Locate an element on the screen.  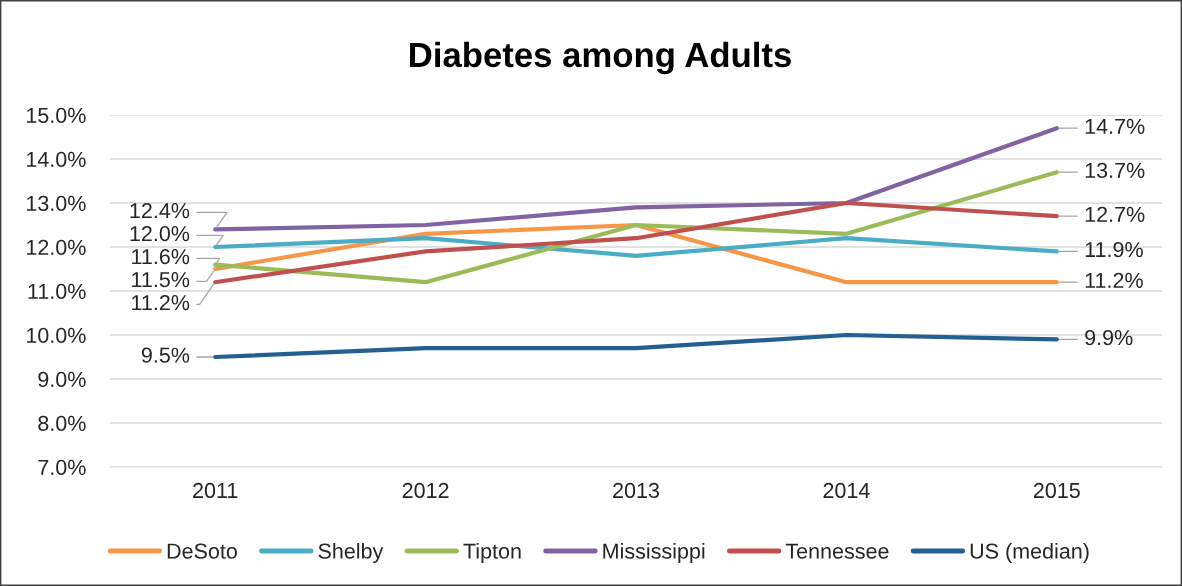
chart-title: Diabetes among Adults is located at coordinates (600, 58).